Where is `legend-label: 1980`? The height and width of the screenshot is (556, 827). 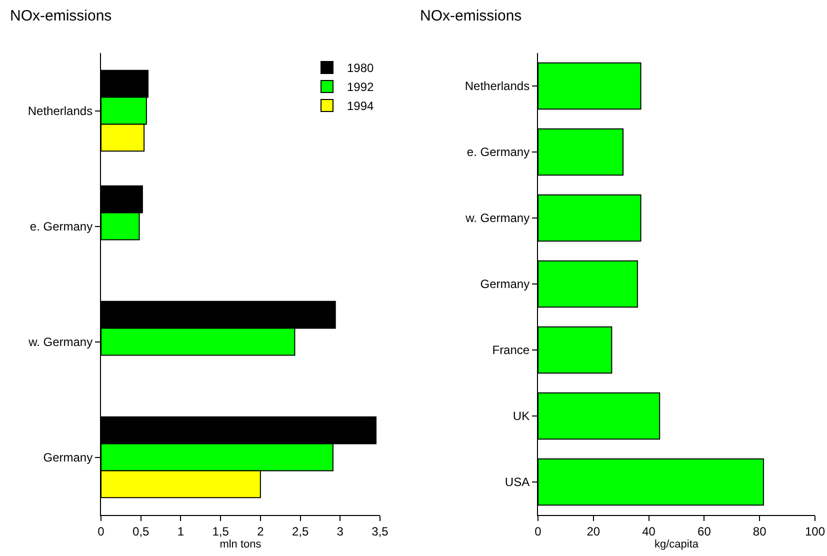 legend-label: 1980 is located at coordinates (360, 68).